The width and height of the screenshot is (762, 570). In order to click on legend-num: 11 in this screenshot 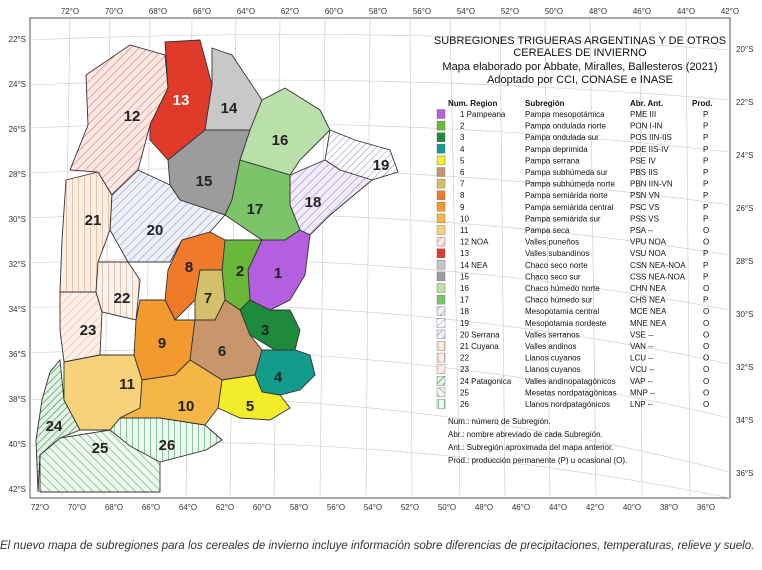, I will do `click(464, 230)`.